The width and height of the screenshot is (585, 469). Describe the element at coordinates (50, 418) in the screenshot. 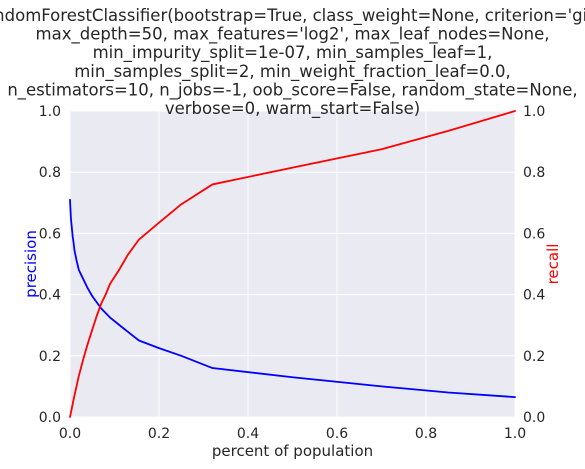

I see `y-left-tick-label: 0.0` at that location.